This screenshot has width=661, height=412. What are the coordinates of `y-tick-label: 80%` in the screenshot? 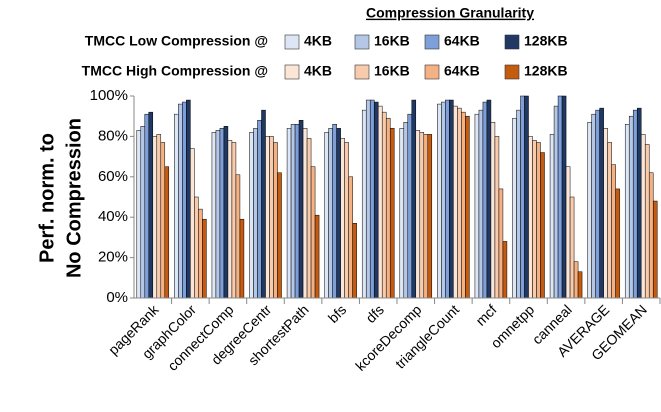 It's located at (113, 135).